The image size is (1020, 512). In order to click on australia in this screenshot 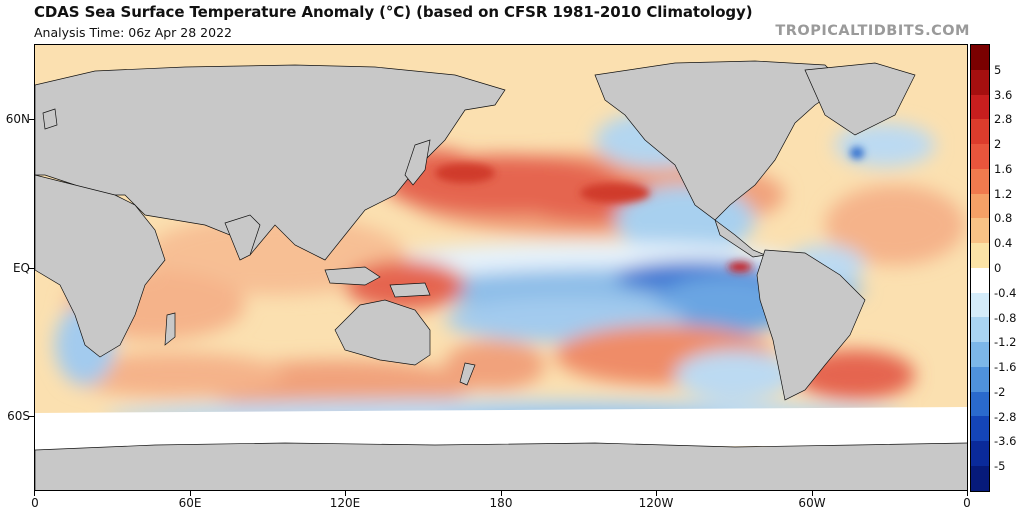, I will do `click(382, 332)`.